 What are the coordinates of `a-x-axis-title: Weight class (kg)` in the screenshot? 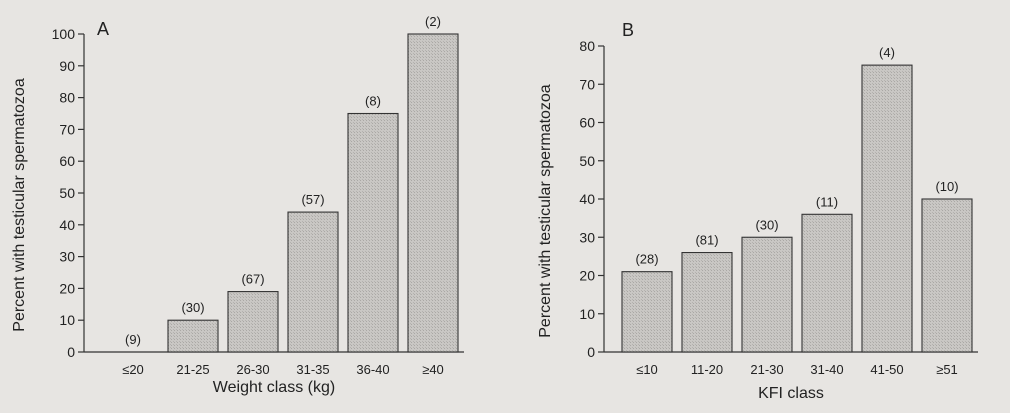 It's located at (274, 387).